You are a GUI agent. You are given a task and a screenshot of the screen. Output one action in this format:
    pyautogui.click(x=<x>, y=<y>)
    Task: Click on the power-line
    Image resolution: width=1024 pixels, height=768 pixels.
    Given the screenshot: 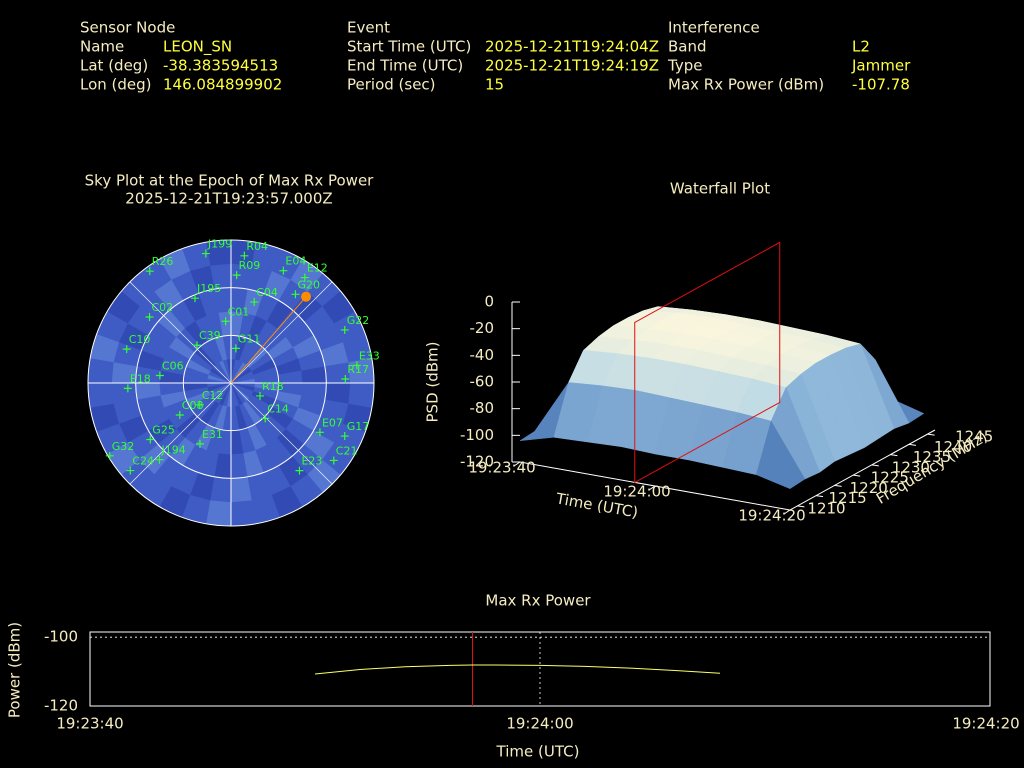 What is the action you would take?
    pyautogui.click(x=517, y=669)
    